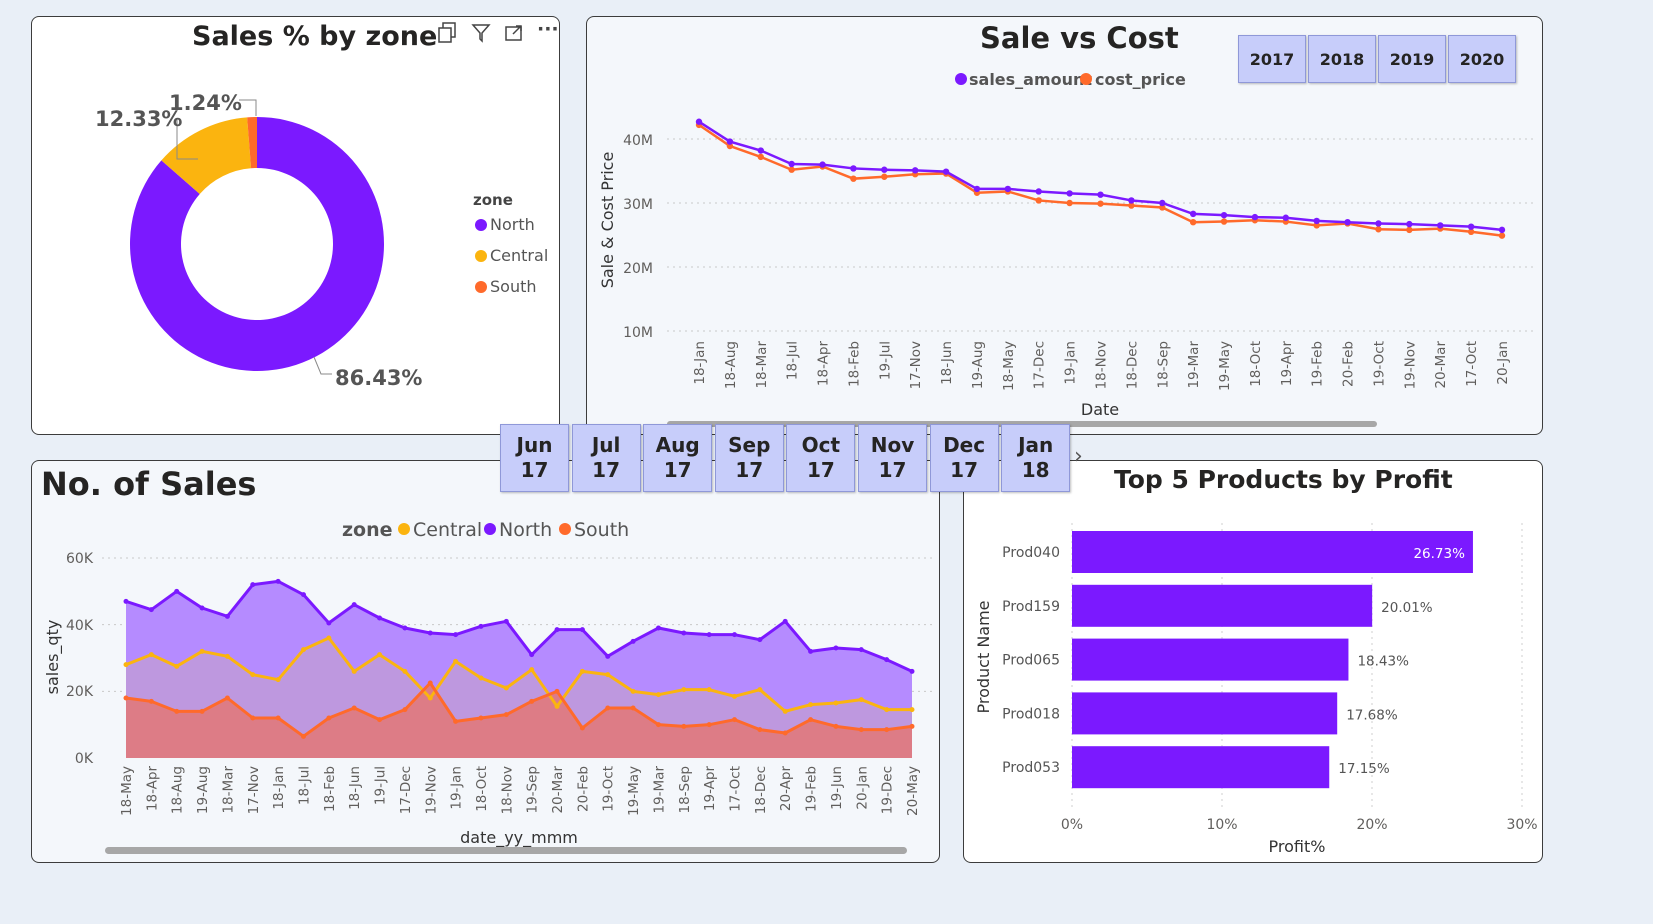 This screenshot has height=924, width=1653. I want to click on copy-icon, so click(447, 35).